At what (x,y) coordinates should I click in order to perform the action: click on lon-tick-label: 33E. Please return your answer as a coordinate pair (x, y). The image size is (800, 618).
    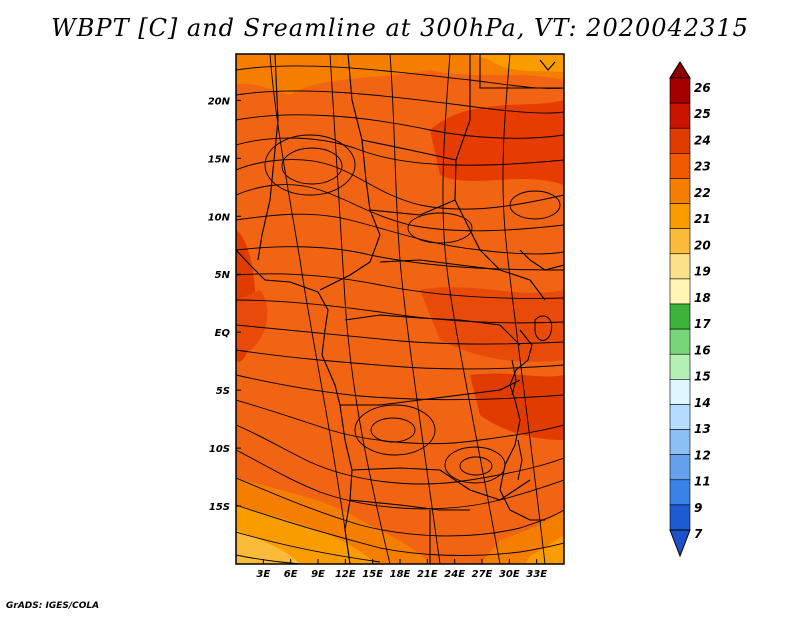
    Looking at the image, I should click on (536, 574).